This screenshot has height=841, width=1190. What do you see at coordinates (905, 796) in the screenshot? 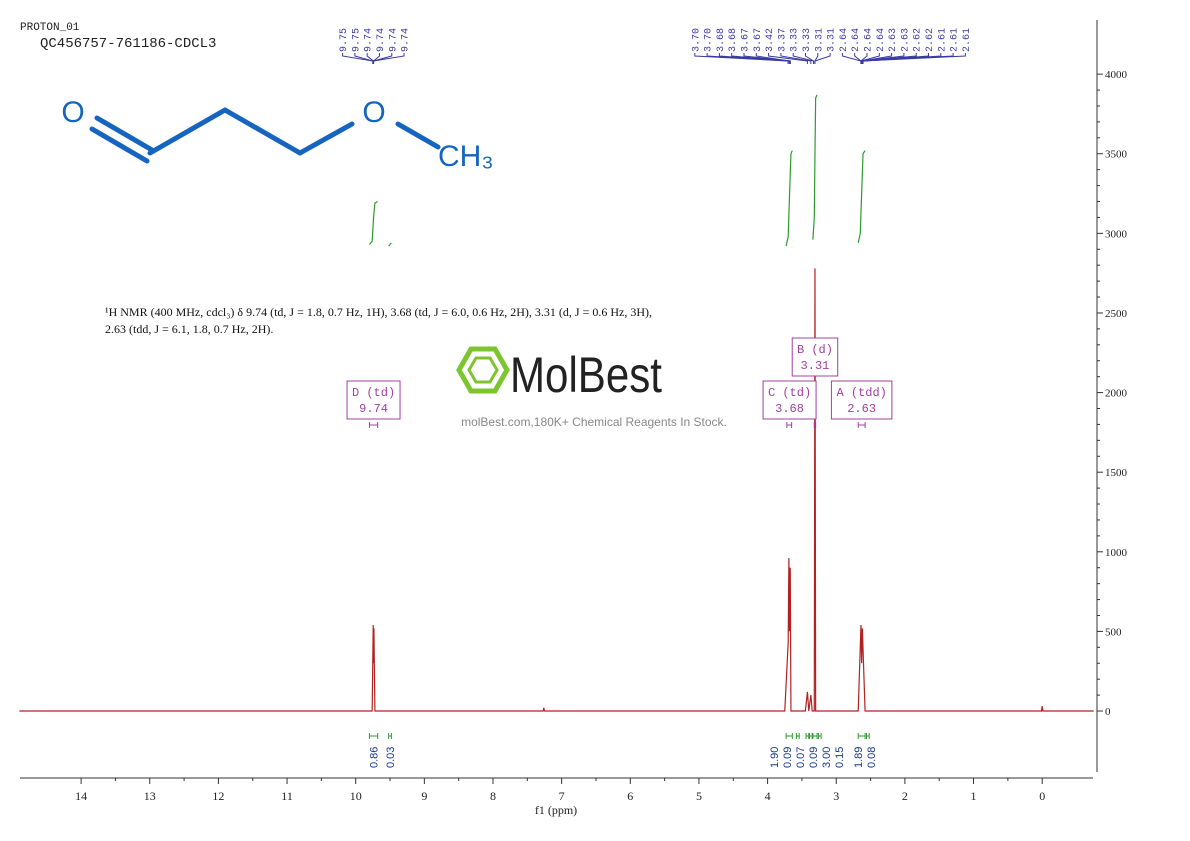
I see `x-tick-label: 2` at bounding box center [905, 796].